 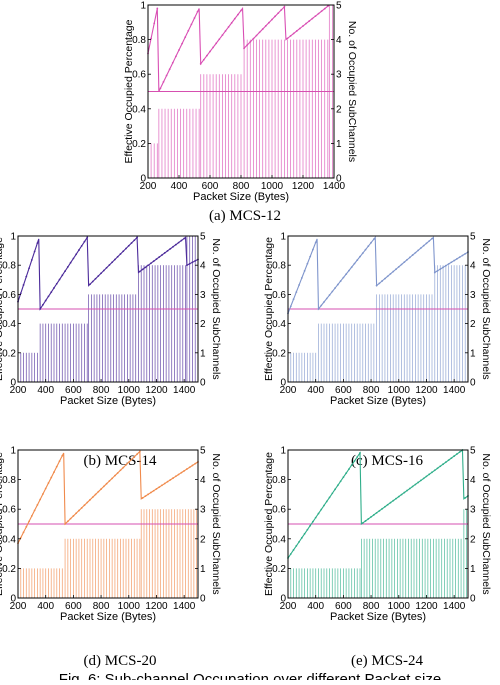 What do you see at coordinates (339, 144) in the screenshot?
I see `y-right-tick-label: 1` at bounding box center [339, 144].